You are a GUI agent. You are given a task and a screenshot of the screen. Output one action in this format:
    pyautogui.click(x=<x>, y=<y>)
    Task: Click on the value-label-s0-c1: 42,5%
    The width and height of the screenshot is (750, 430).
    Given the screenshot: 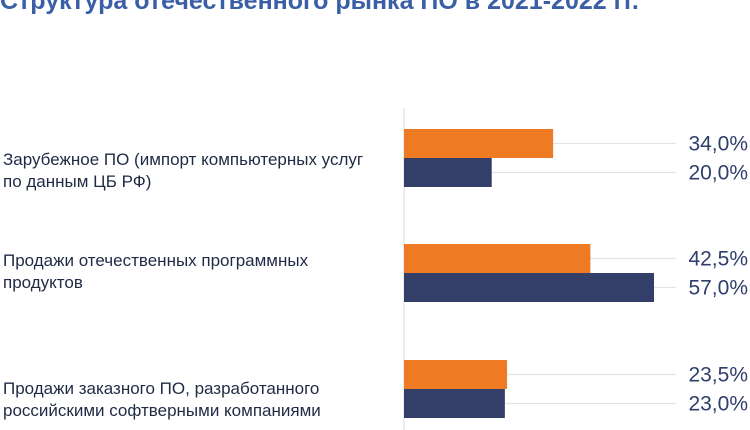 What is the action you would take?
    pyautogui.click(x=718, y=259)
    